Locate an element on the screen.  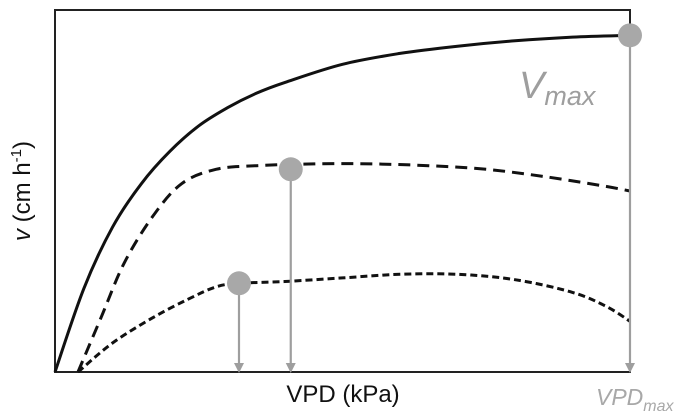
y-axis-label-italic: v is located at coordinates (22, 234).